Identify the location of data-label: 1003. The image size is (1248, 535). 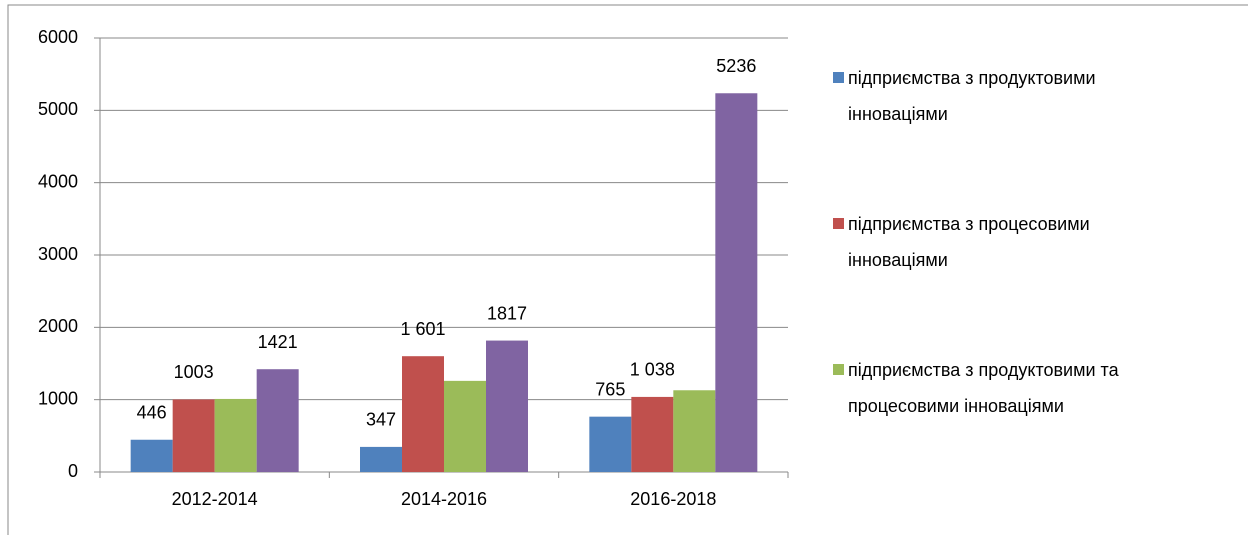
(194, 372).